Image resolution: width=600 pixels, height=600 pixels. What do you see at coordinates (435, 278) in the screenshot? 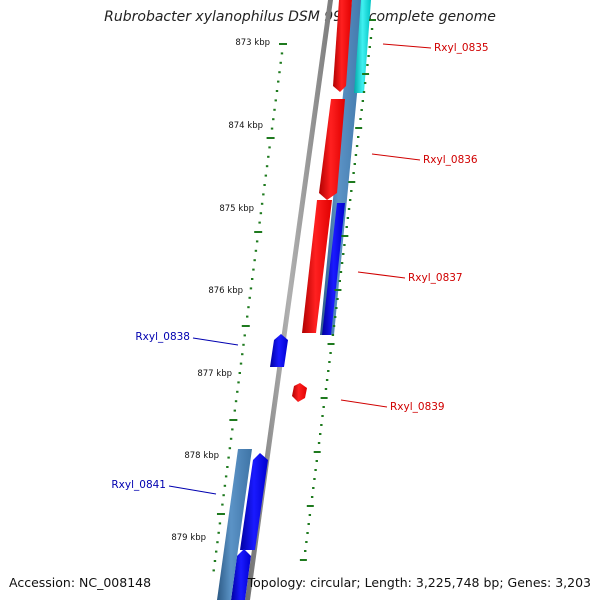
I see `gene-label-rxyl-0837: Rxyl_0837` at bounding box center [435, 278].